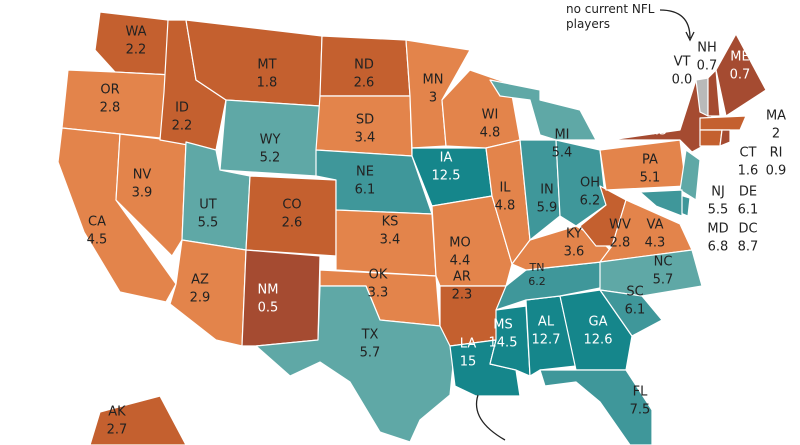  Describe the element at coordinates (690, 36) in the screenshot. I see `annotation-arrowhead` at that location.